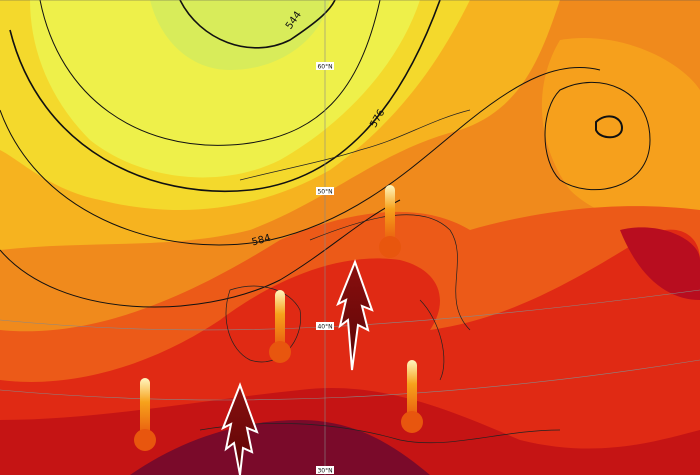  I want to click on heat-arrows, so click(297, 367).